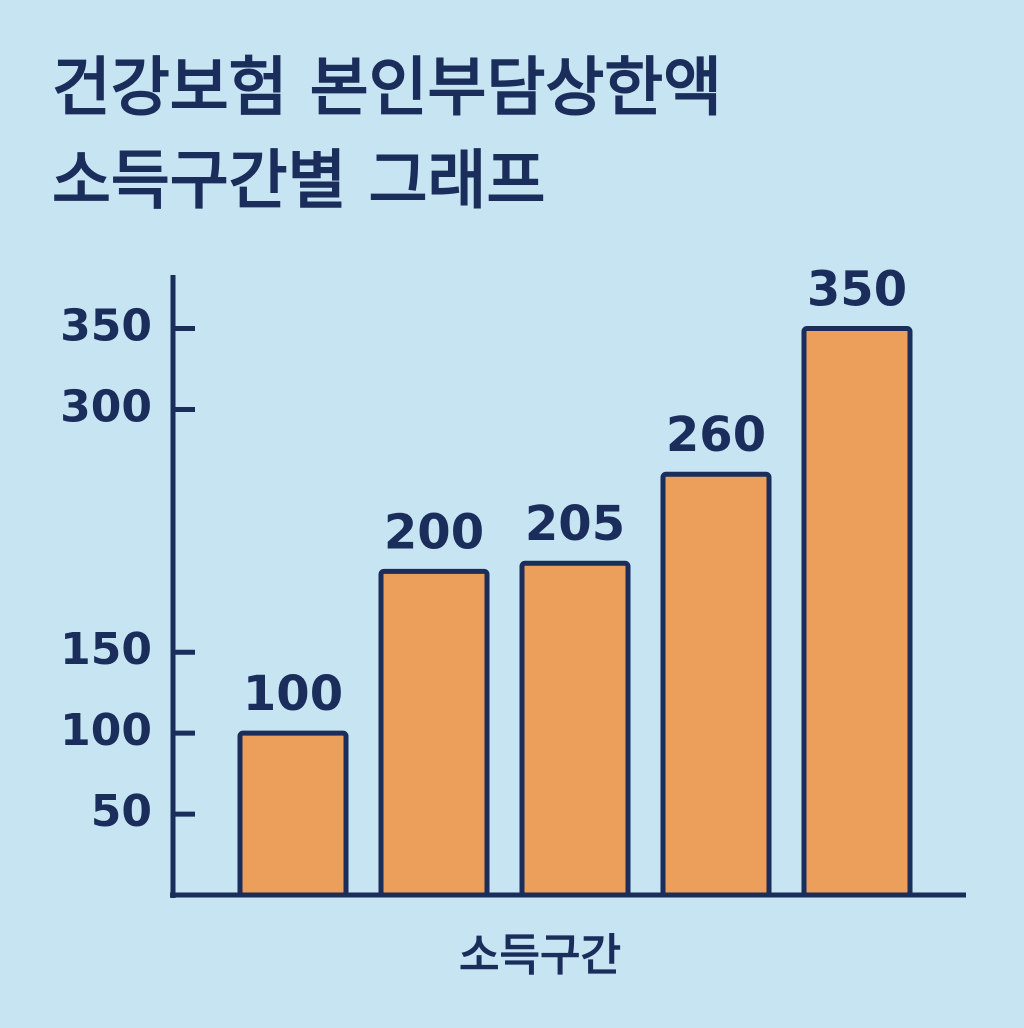 This screenshot has width=1024, height=1028. Describe the element at coordinates (575, 524) in the screenshot. I see `data-label: 205` at that location.